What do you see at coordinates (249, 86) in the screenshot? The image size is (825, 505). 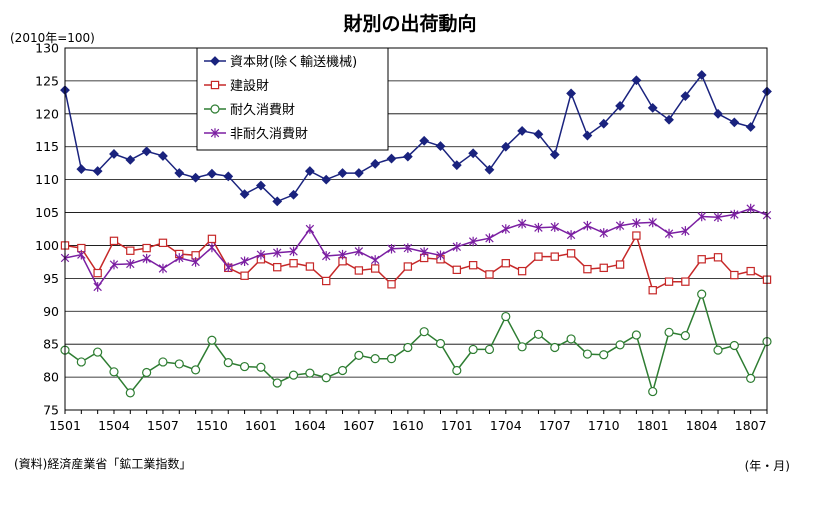 I see `legend-label: 建設財` at bounding box center [249, 86].